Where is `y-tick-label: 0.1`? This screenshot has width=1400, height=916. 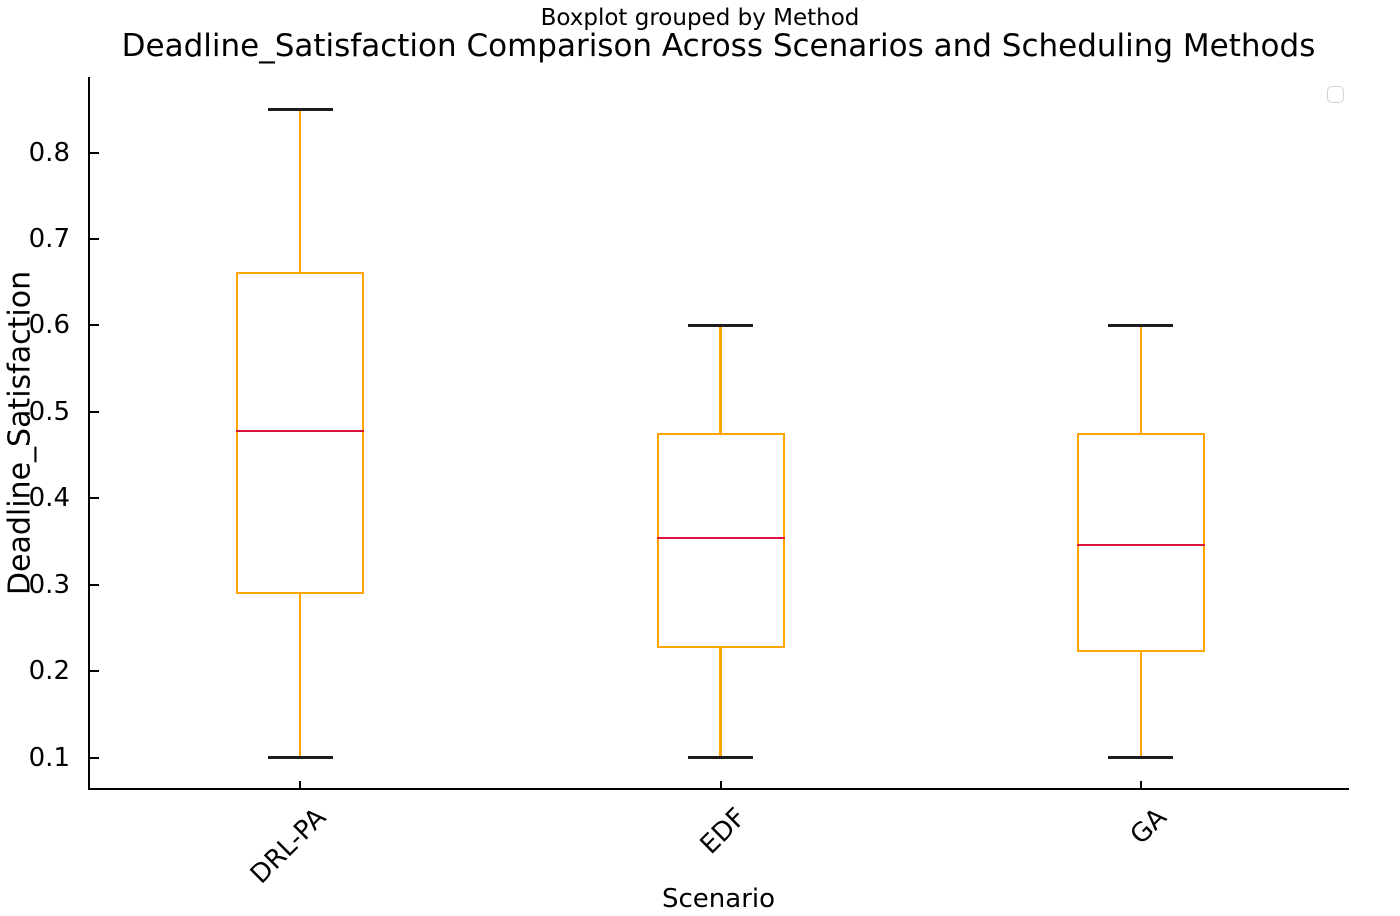
y-tick-label: 0.1 is located at coordinates (49, 757).